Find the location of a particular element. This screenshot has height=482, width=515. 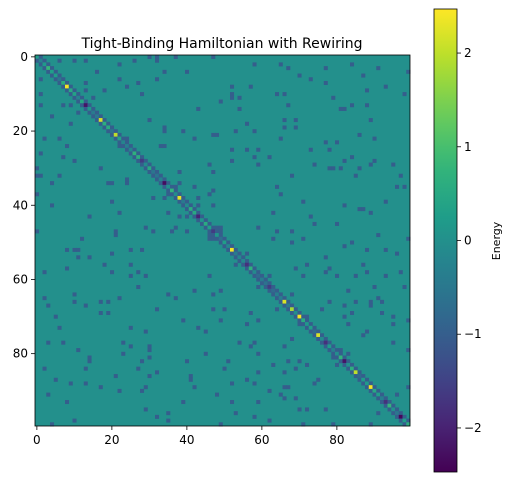

colorbar-tick-label: 2 is located at coordinates (468, 53).